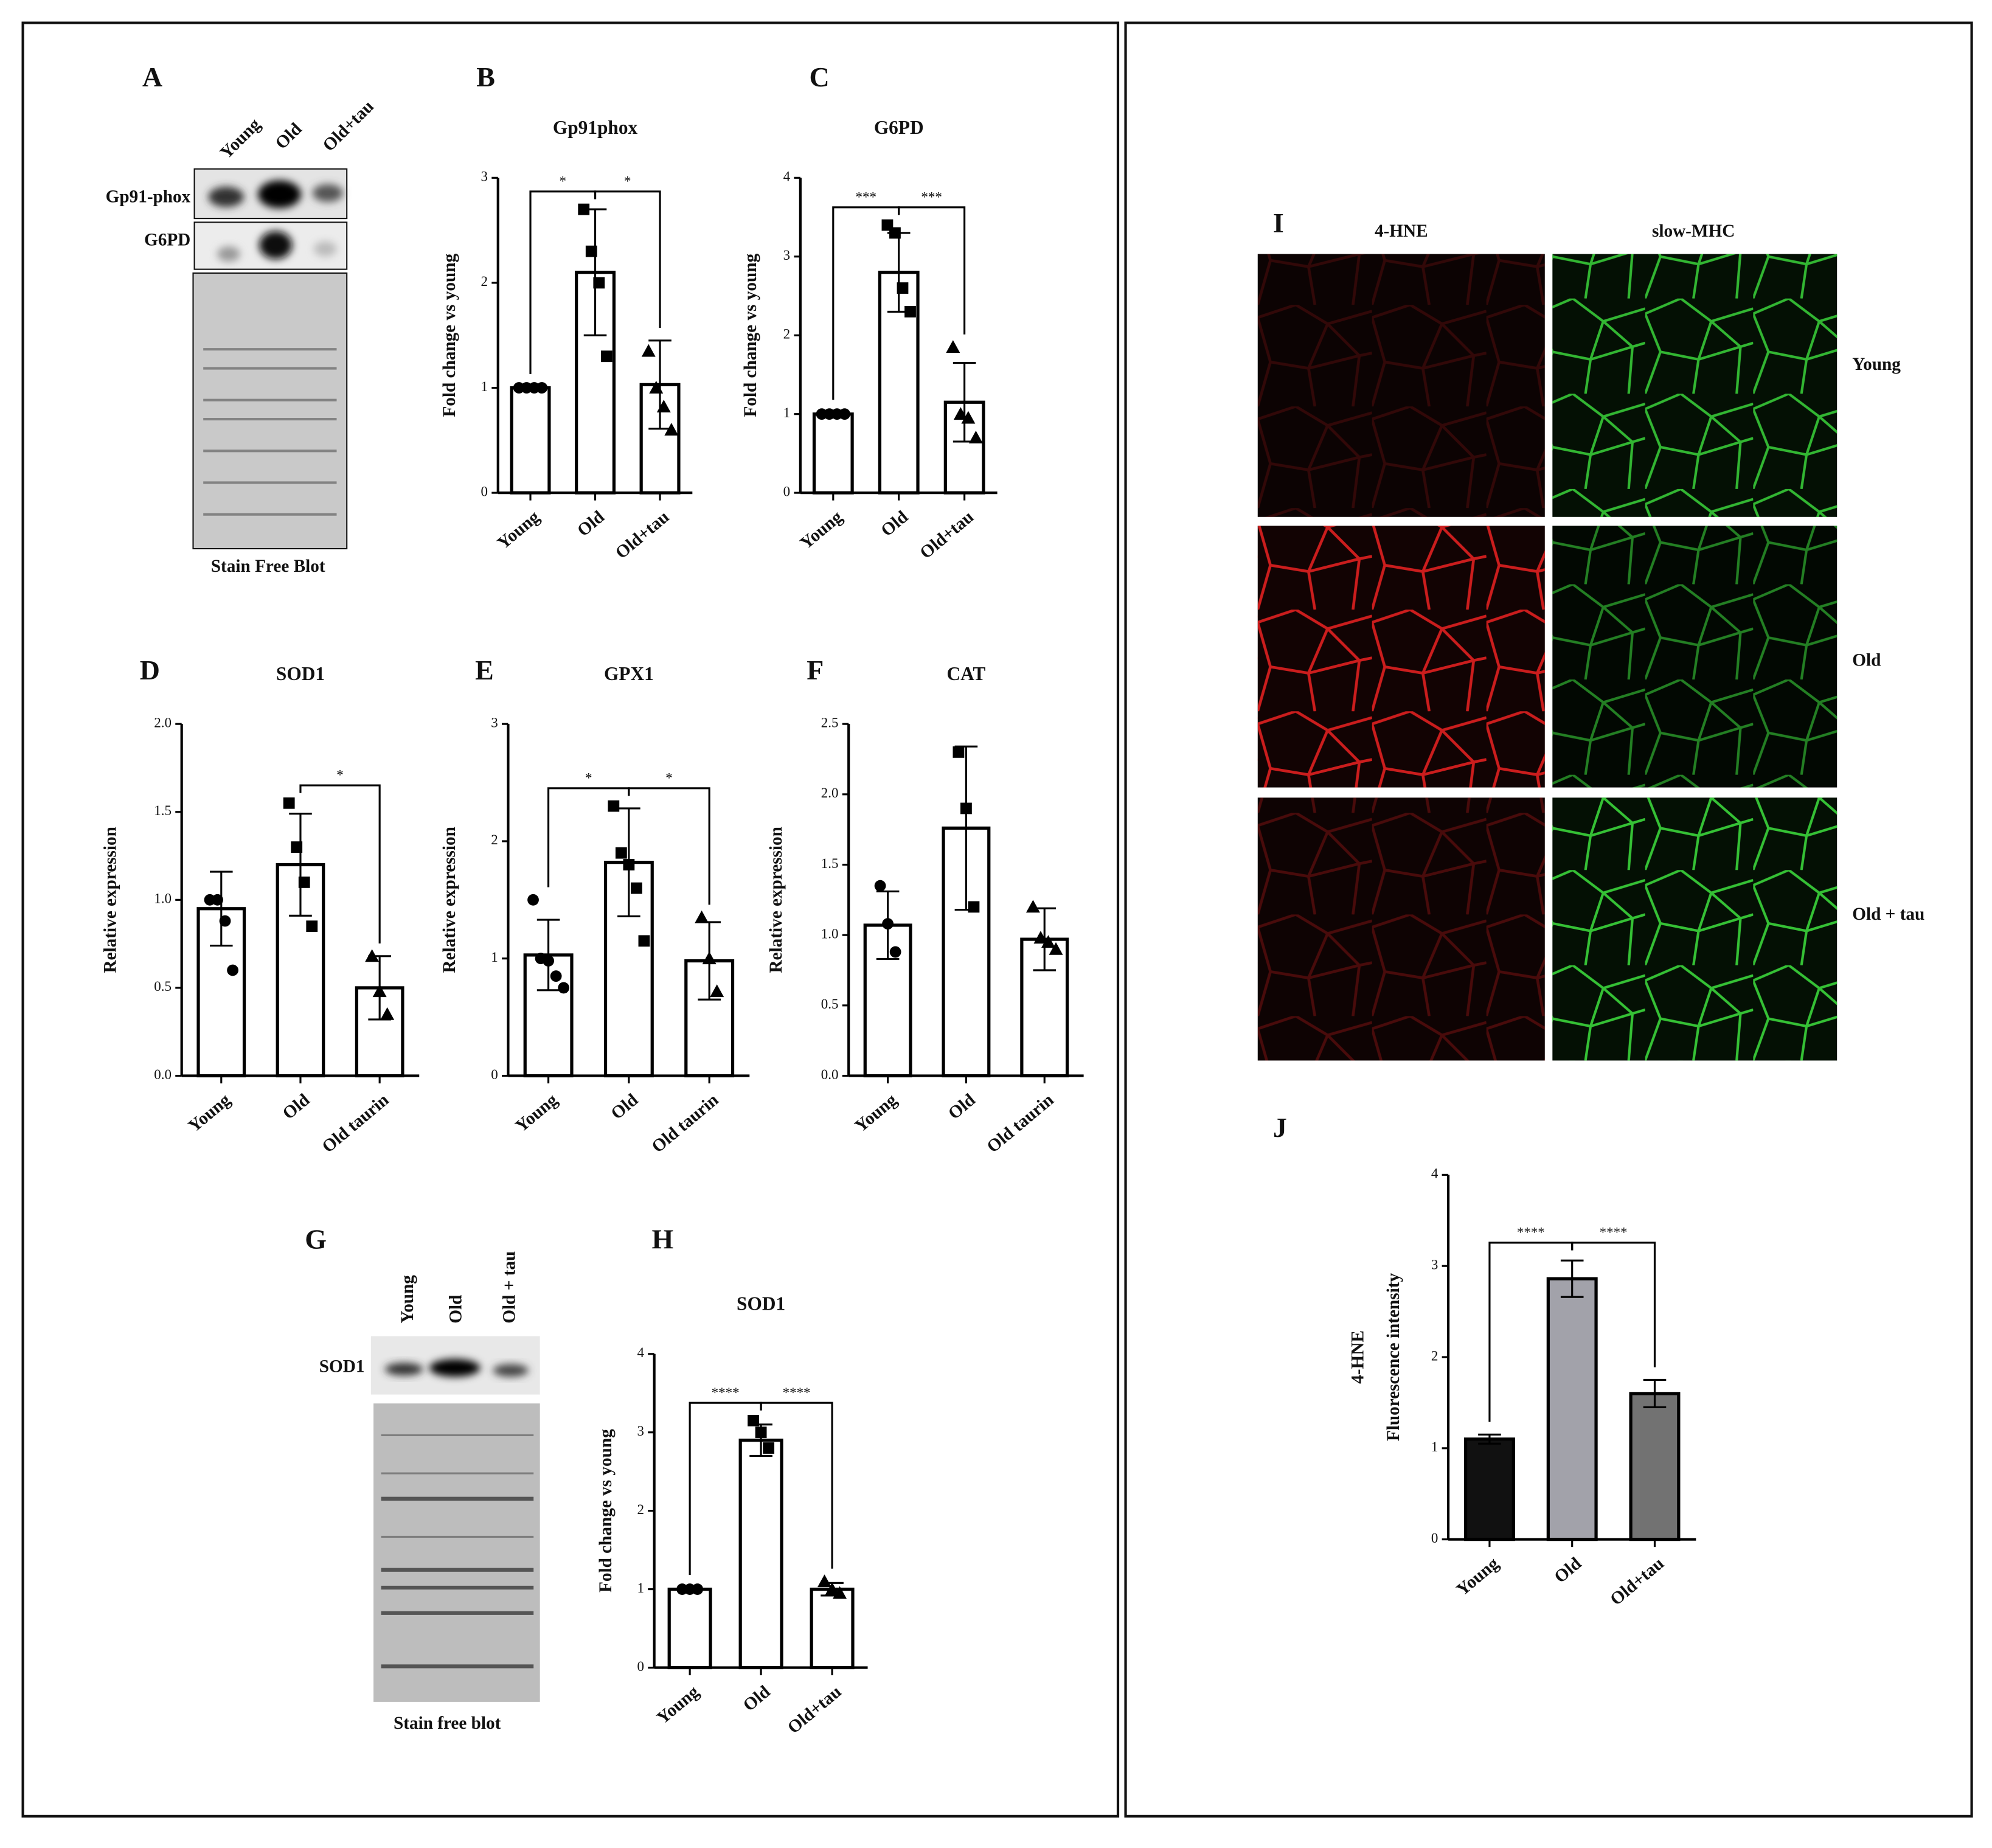  I want to click on y-tick-label: 1.0, so click(830, 933).